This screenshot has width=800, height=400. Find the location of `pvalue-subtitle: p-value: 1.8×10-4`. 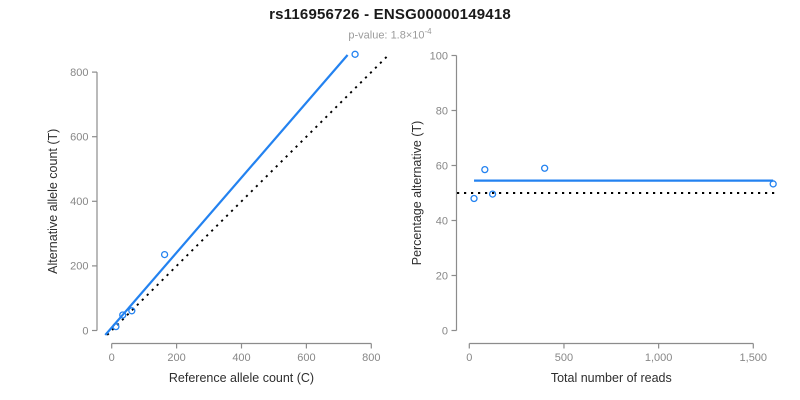

pvalue-subtitle: p-value: 1.8×10-4 is located at coordinates (390, 34).